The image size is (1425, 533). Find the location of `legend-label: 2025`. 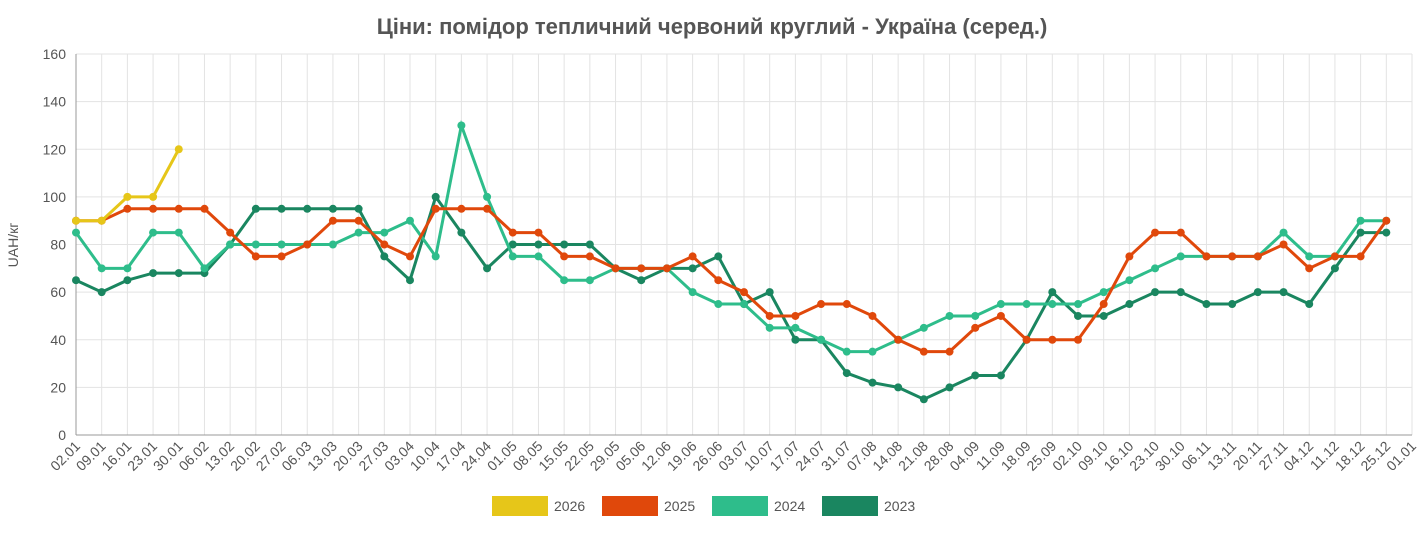

legend-label: 2025 is located at coordinates (679, 506).